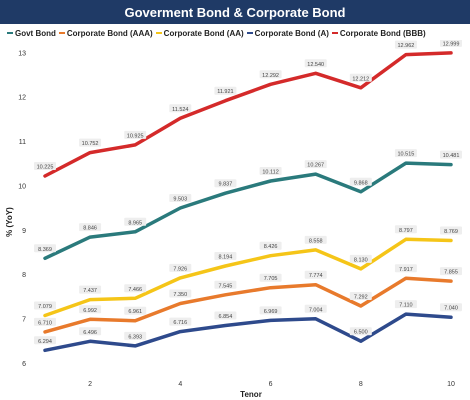 The image size is (470, 400). What do you see at coordinates (22, 208) in the screenshot?
I see `y-axis-ticks: 6 7 8 9 10 11 12 13` at bounding box center [22, 208].